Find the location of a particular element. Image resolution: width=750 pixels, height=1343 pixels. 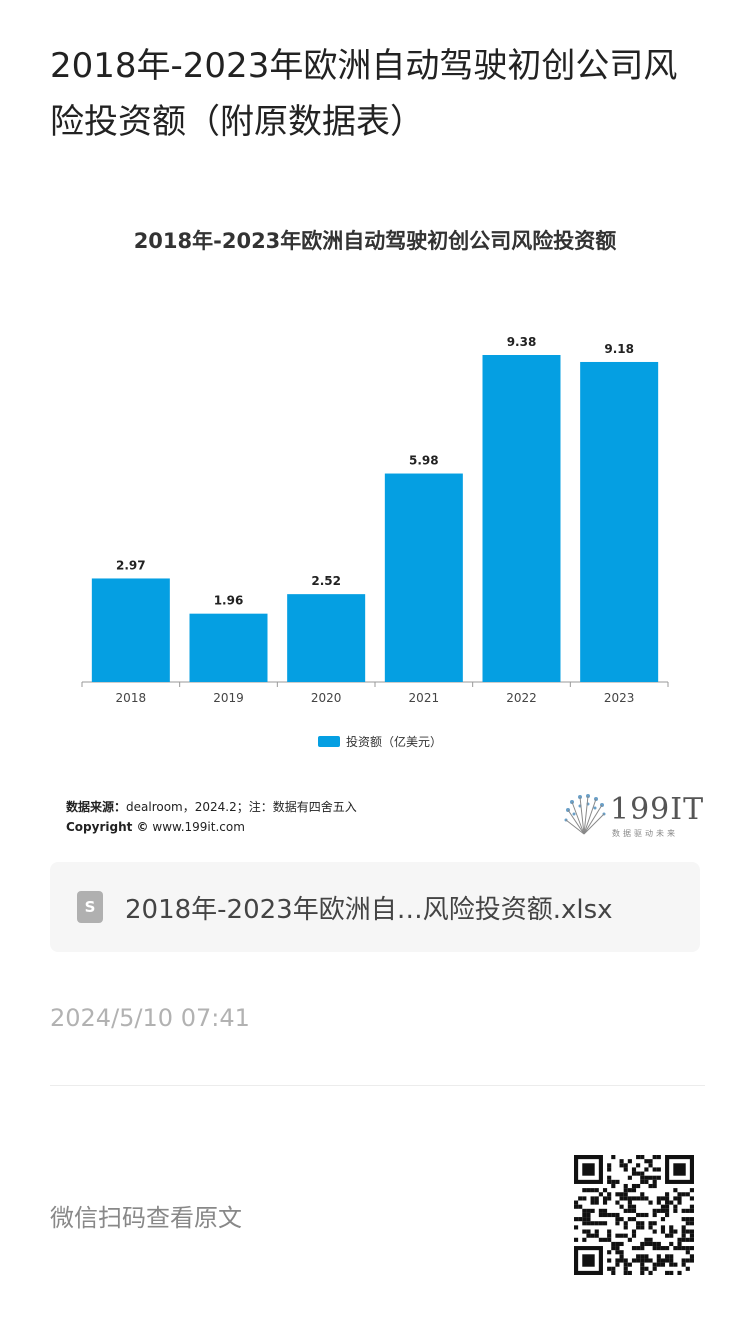

chart-legend: 投资额（亿美元） is located at coordinates (380, 741).